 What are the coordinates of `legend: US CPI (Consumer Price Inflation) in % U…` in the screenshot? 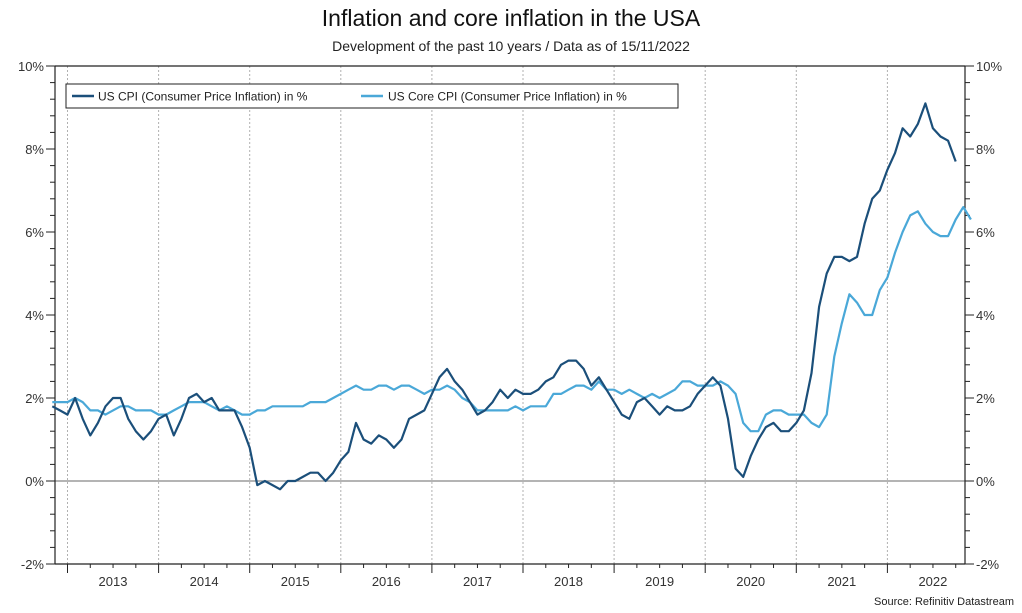 It's located at (372, 96).